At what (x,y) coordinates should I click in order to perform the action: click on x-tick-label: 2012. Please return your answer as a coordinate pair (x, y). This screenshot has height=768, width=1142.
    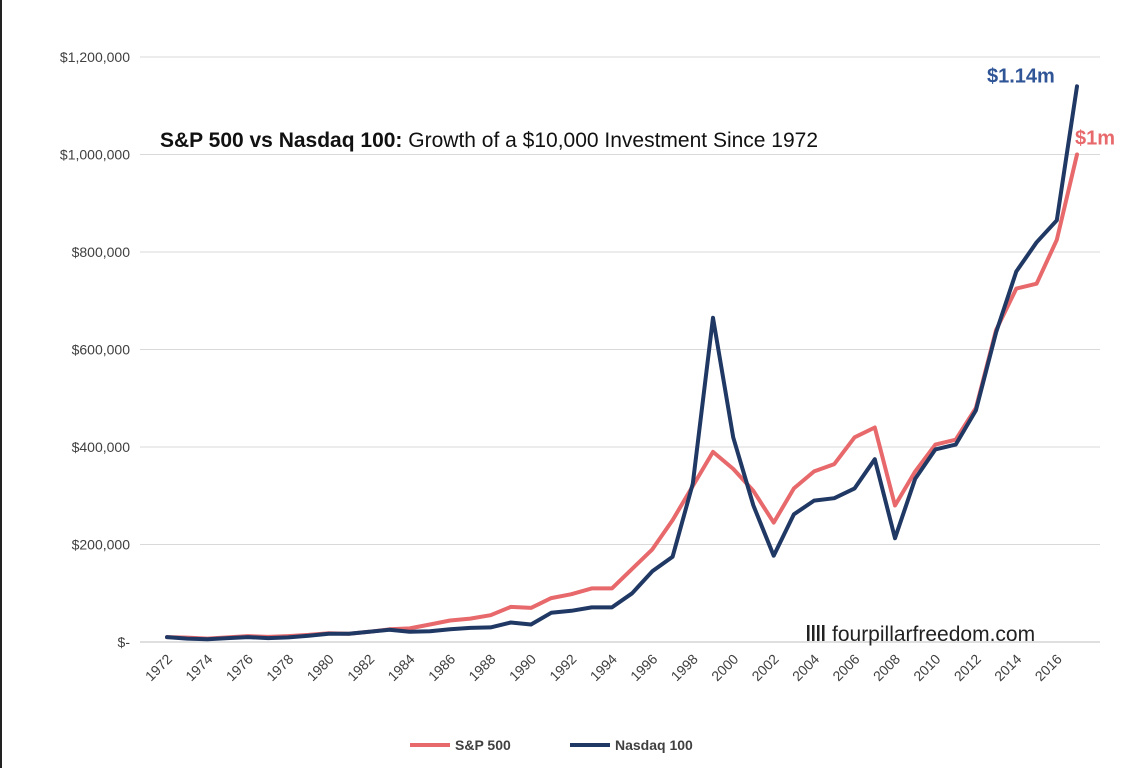
    Looking at the image, I should click on (967, 667).